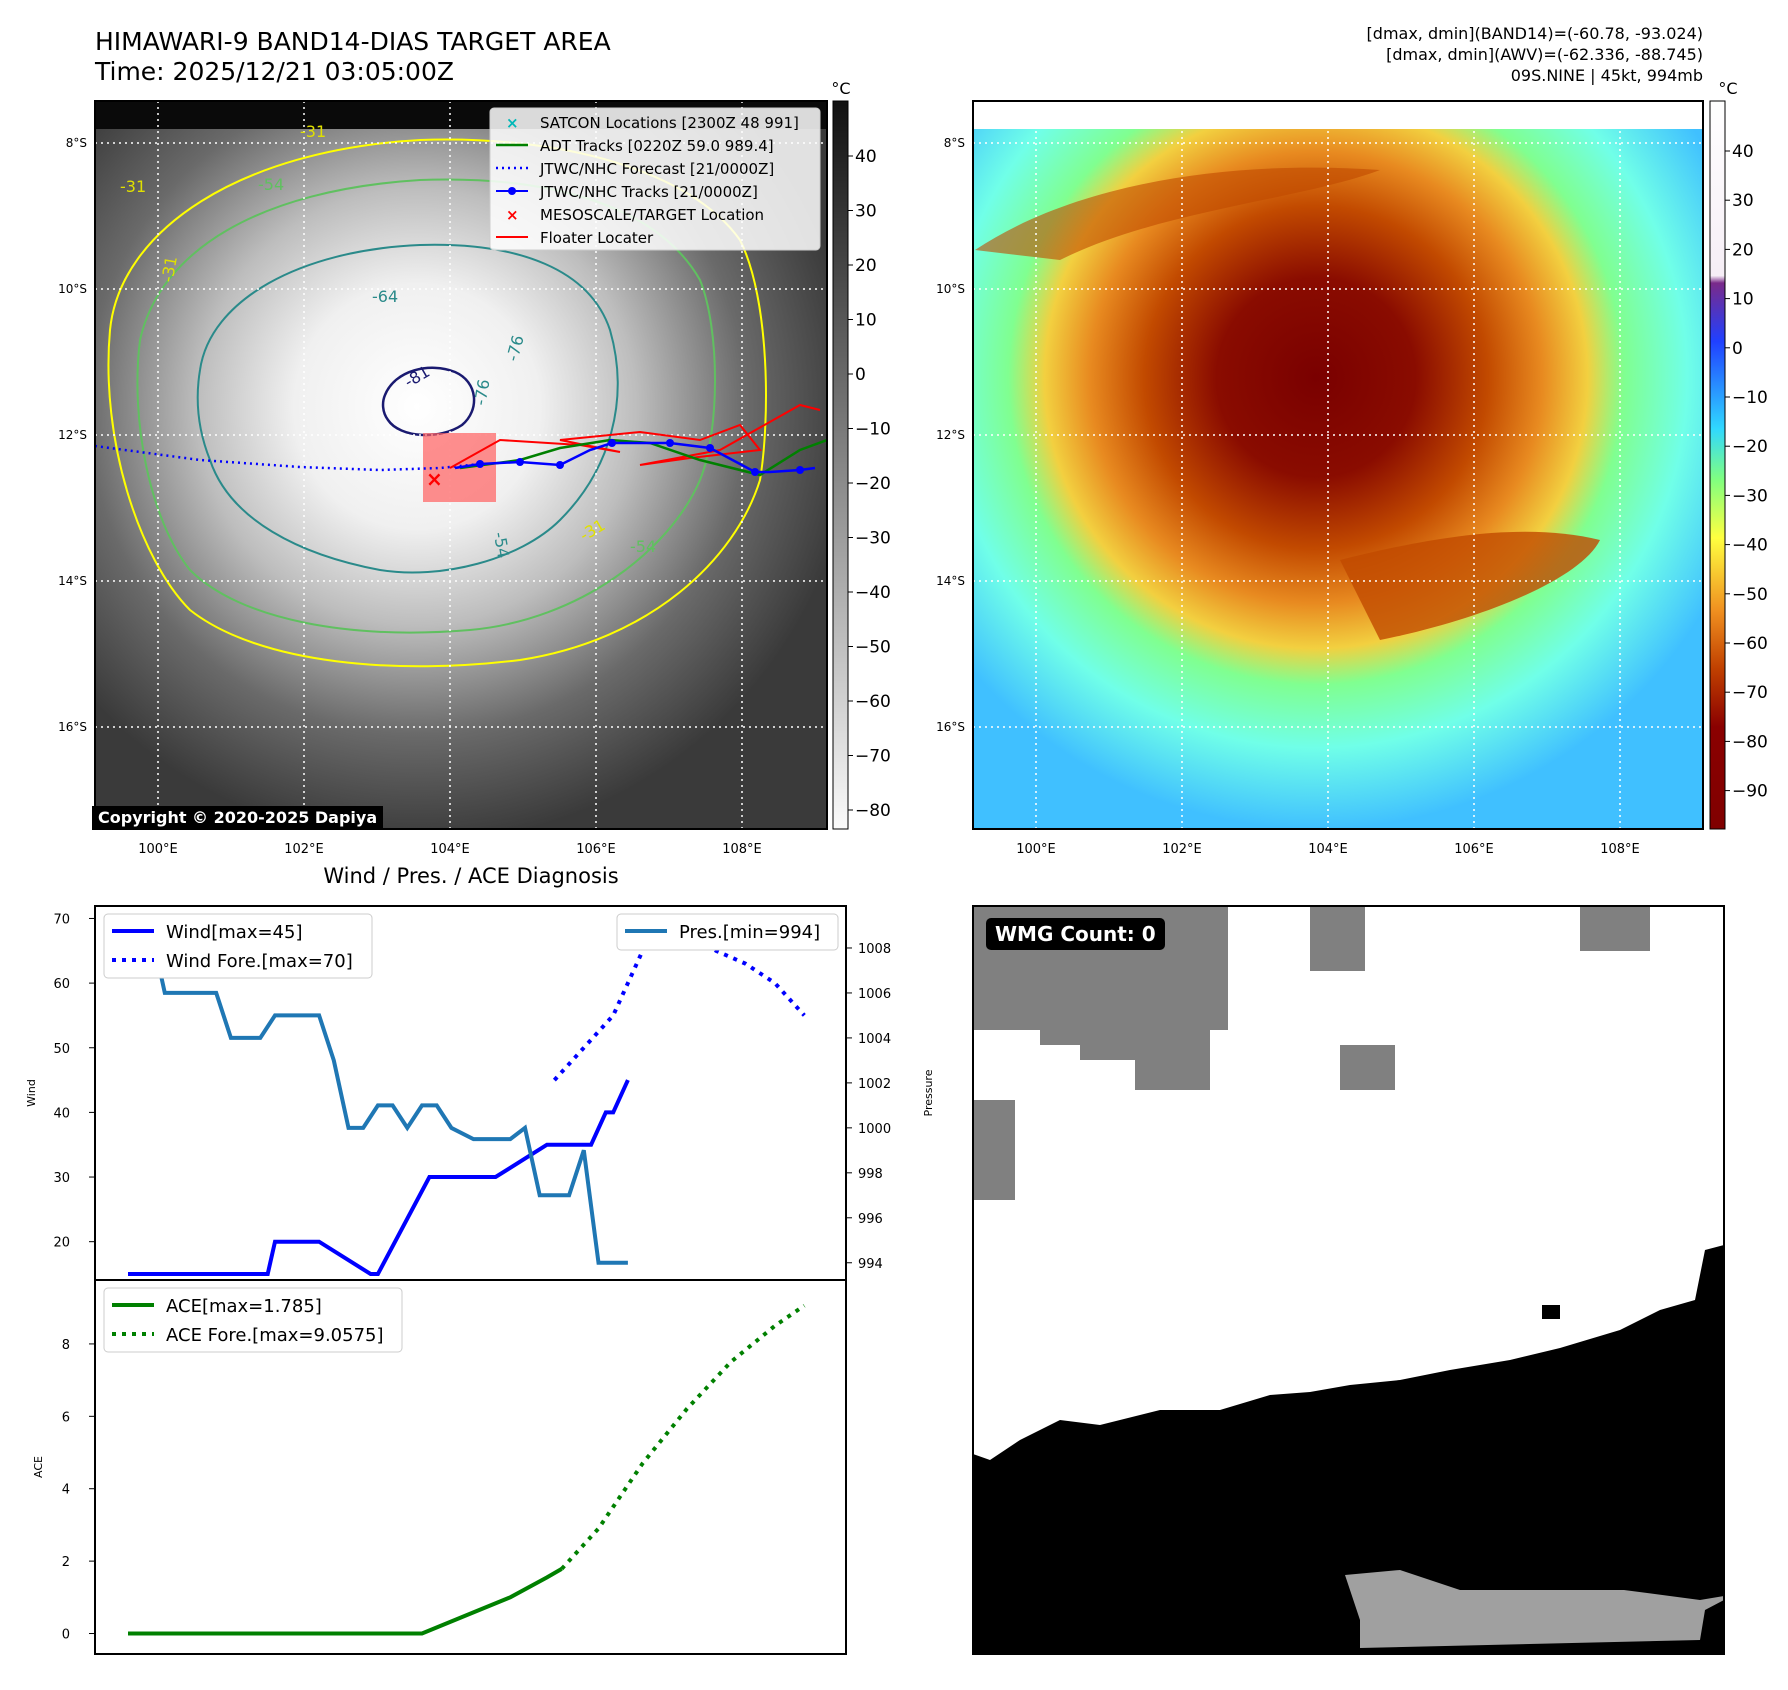 The height and width of the screenshot is (1690, 1788). What do you see at coordinates (683, 1437) in the screenshot?
I see `series-line-ace-fore-` at bounding box center [683, 1437].